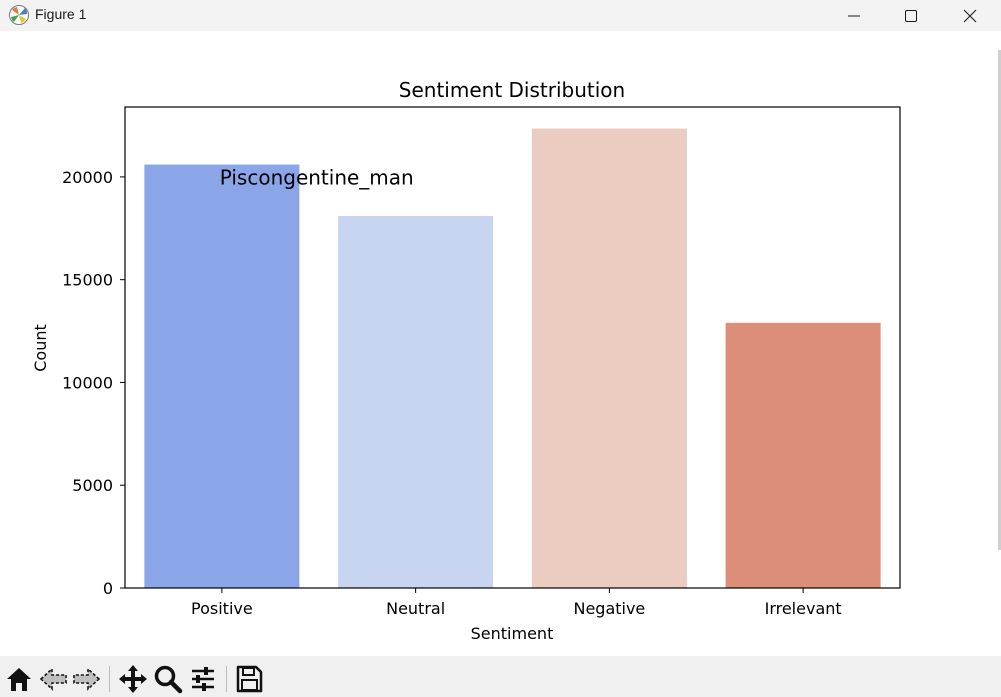  Describe the element at coordinates (108, 588) in the screenshot. I see `y-tick-label: 0` at that location.